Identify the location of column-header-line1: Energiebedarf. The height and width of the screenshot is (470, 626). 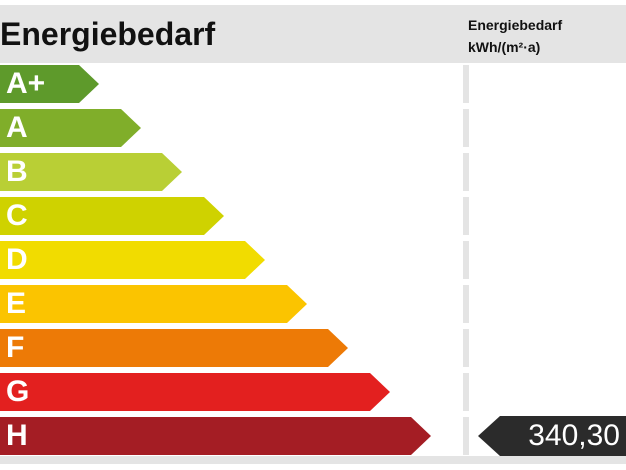
(515, 25).